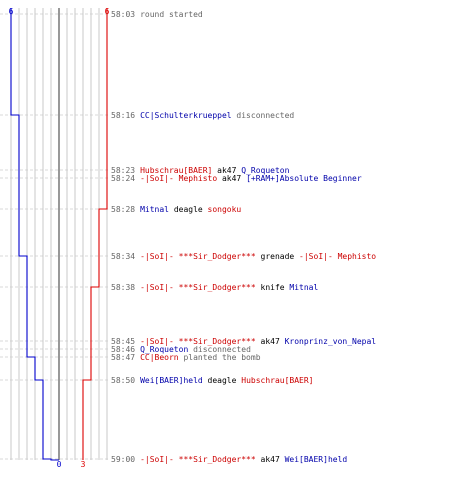 This screenshot has height=500, width=450. I want to click on right-bottom-count: 3, so click(83, 464).